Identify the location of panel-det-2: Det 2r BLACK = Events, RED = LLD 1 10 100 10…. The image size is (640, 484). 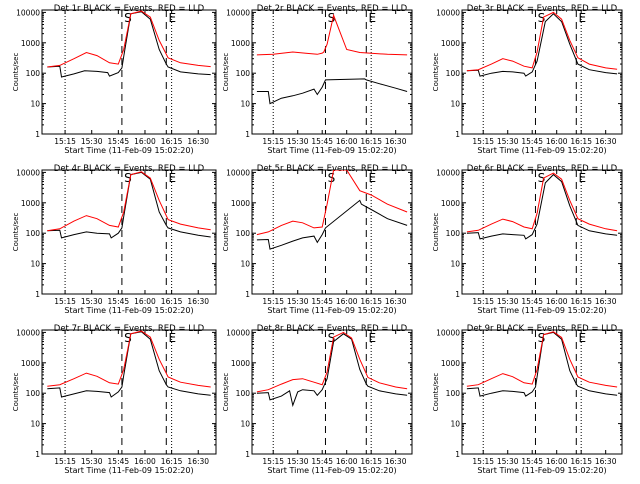
(317, 79).